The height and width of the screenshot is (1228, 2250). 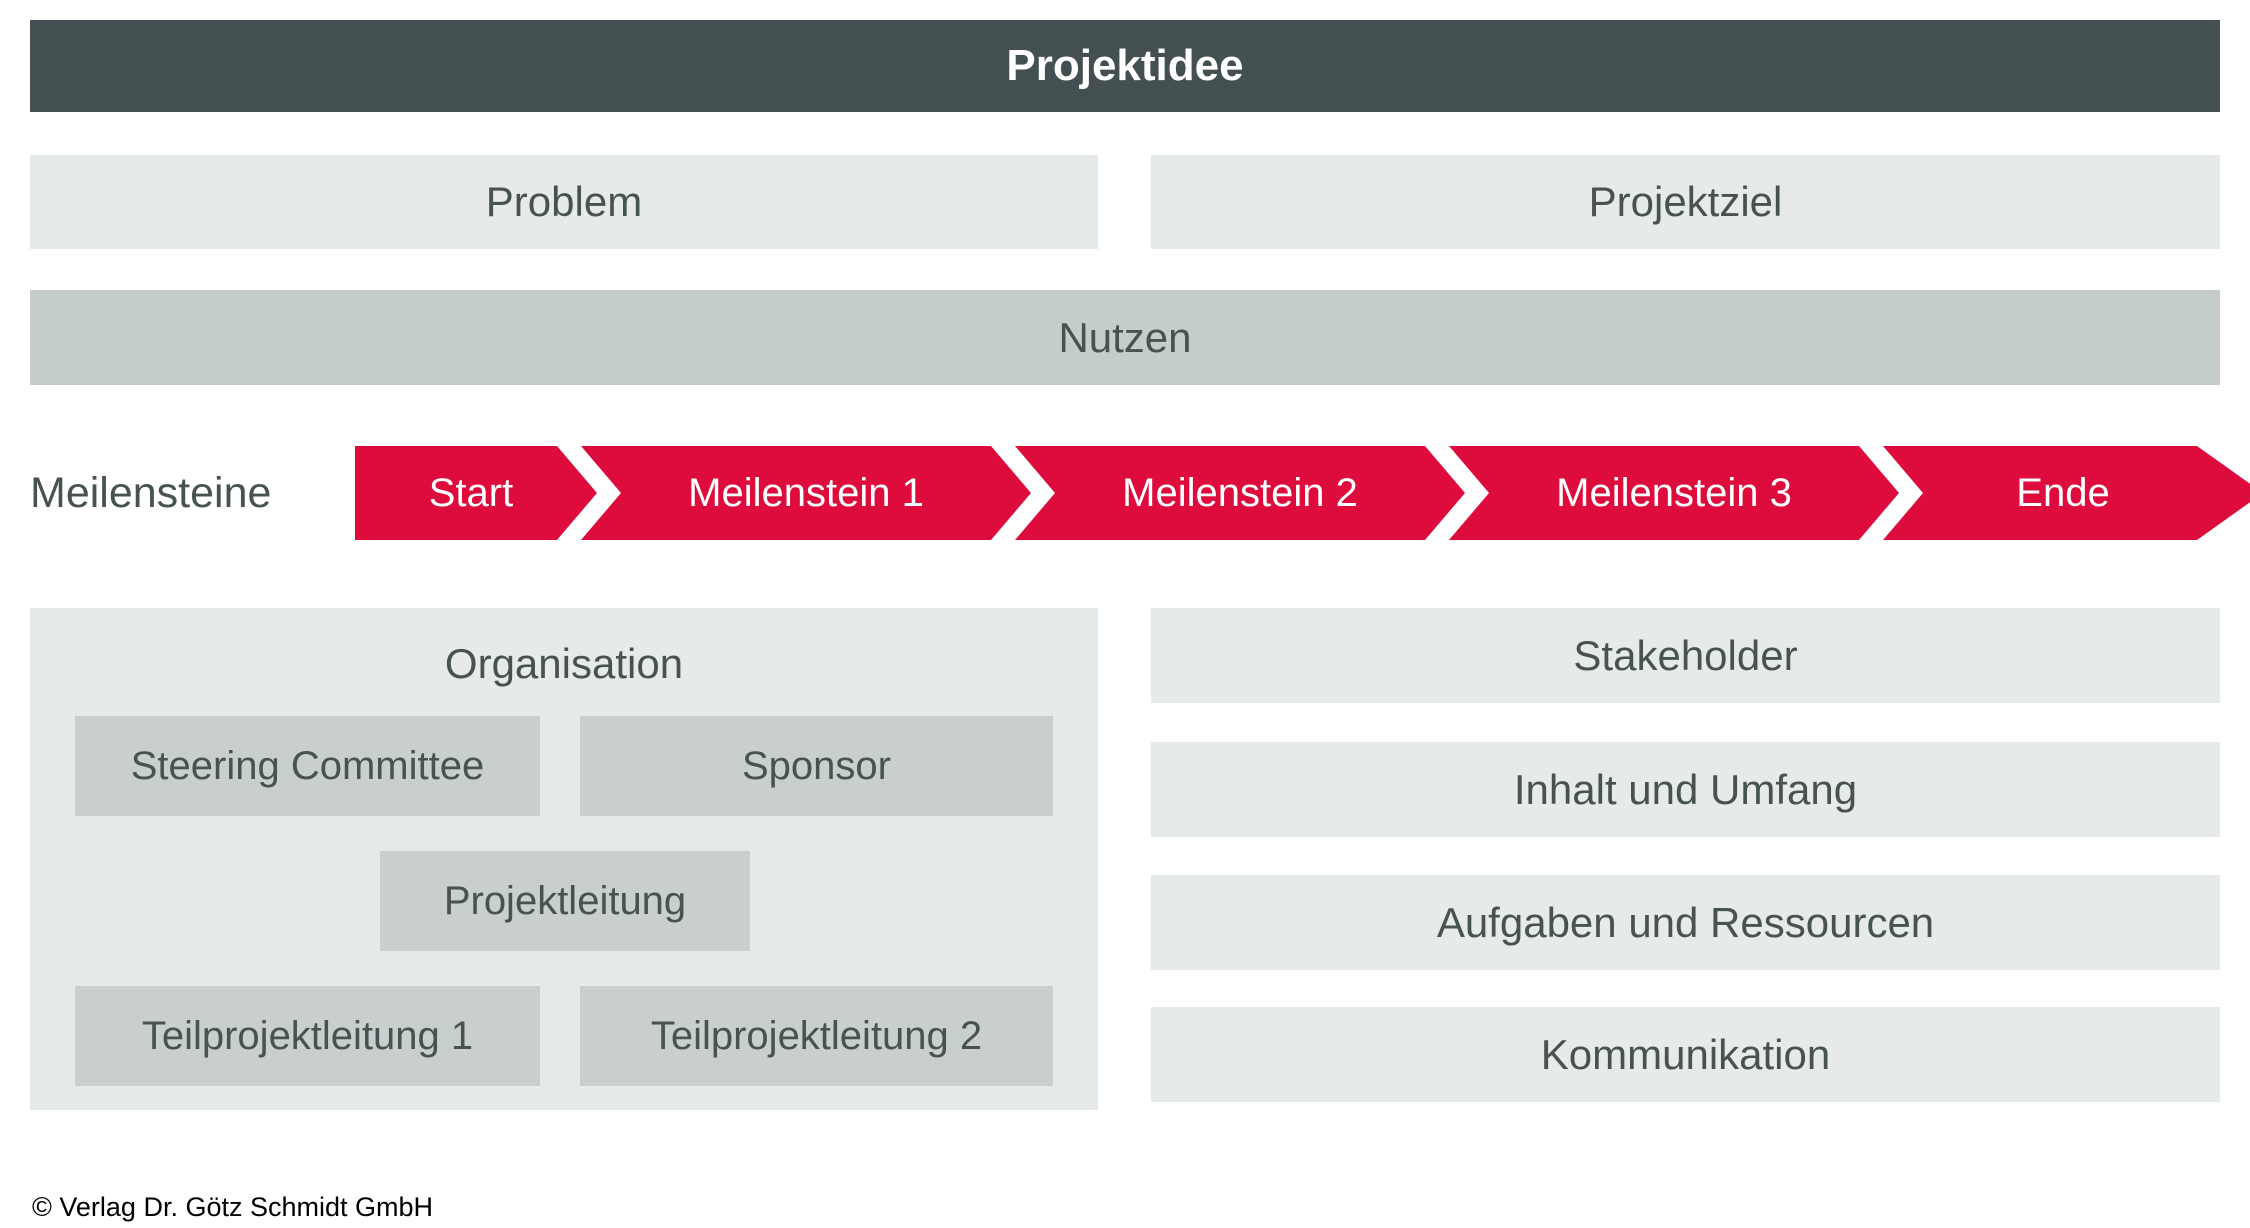 I want to click on projektziel-box: Projektziel, so click(x=1685, y=202).